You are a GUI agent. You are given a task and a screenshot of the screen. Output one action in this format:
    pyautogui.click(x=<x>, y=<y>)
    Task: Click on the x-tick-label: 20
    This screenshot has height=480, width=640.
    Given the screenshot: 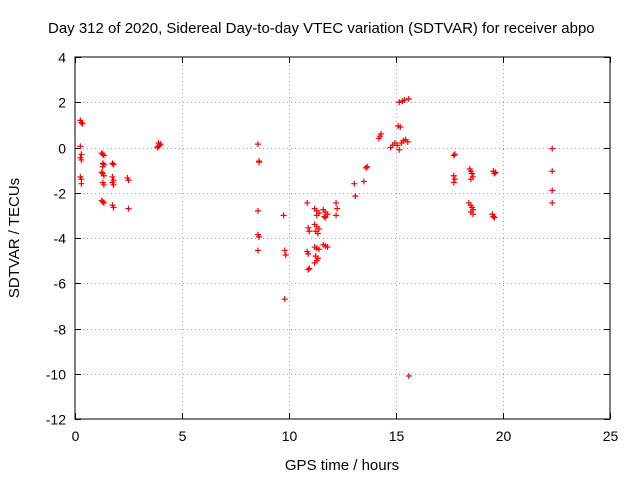 What is the action you would take?
    pyautogui.click(x=504, y=436)
    